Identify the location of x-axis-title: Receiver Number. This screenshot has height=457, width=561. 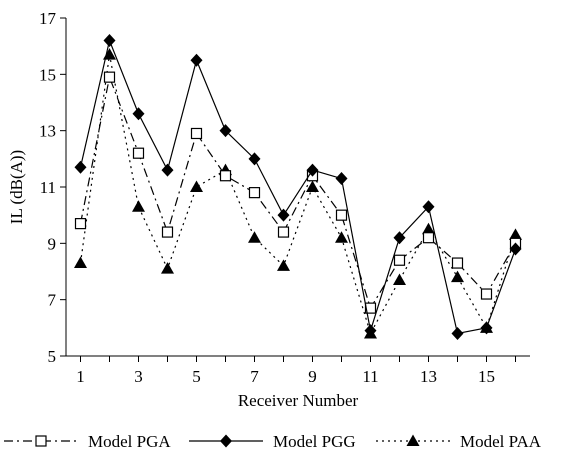
(298, 400).